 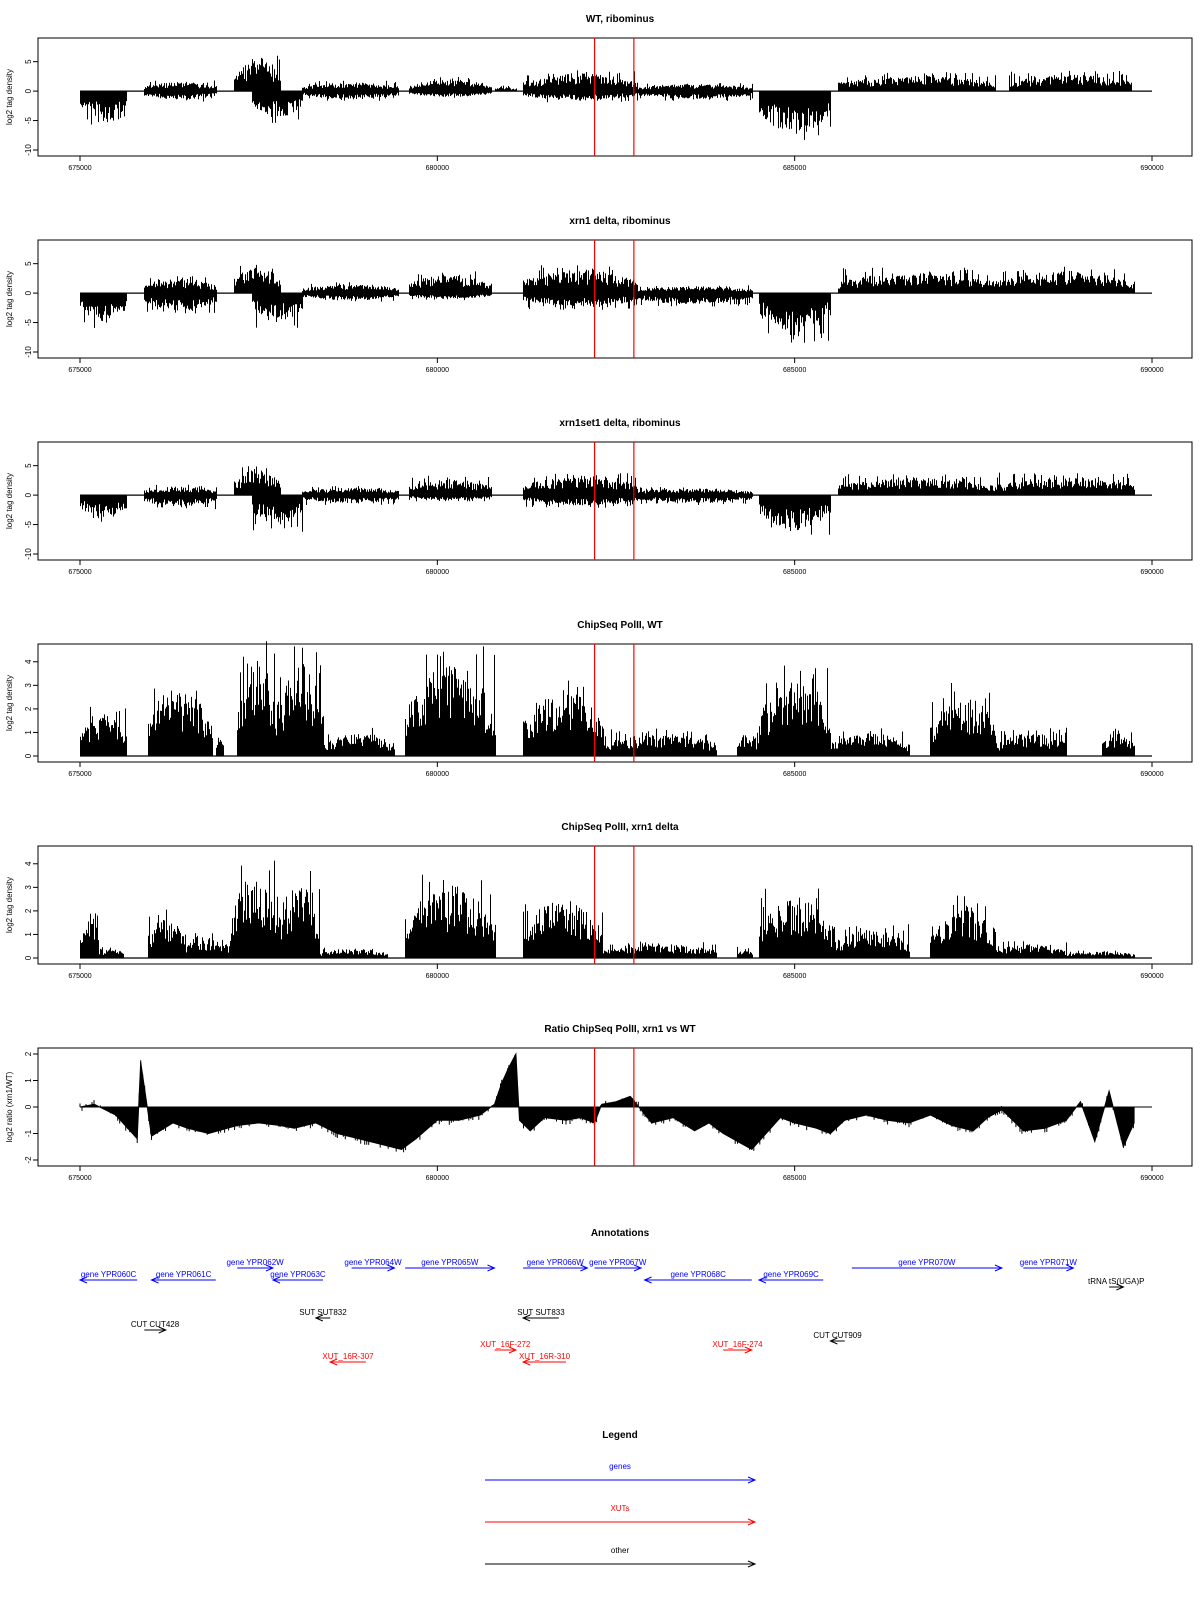 I want to click on annotation-feature: XUT_16F-274, so click(x=737, y=1347).